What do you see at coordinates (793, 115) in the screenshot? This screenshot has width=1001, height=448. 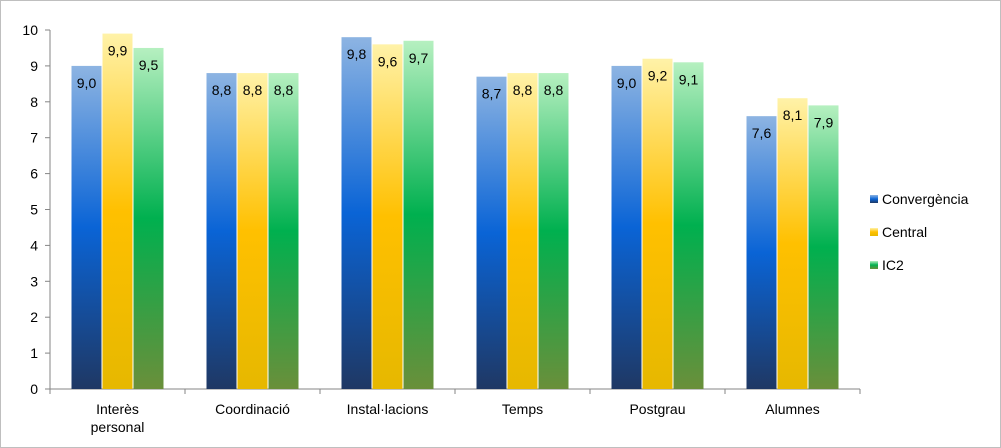 I see `data-label: 8,1` at bounding box center [793, 115].